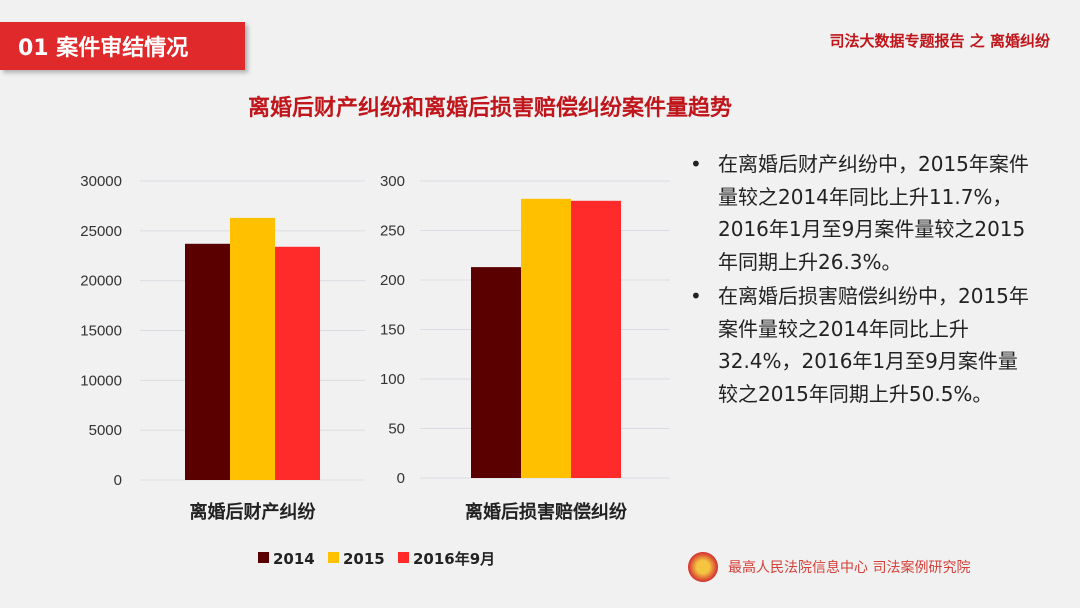  What do you see at coordinates (454, 559) in the screenshot?
I see `legend-label: 2016年9月` at bounding box center [454, 559].